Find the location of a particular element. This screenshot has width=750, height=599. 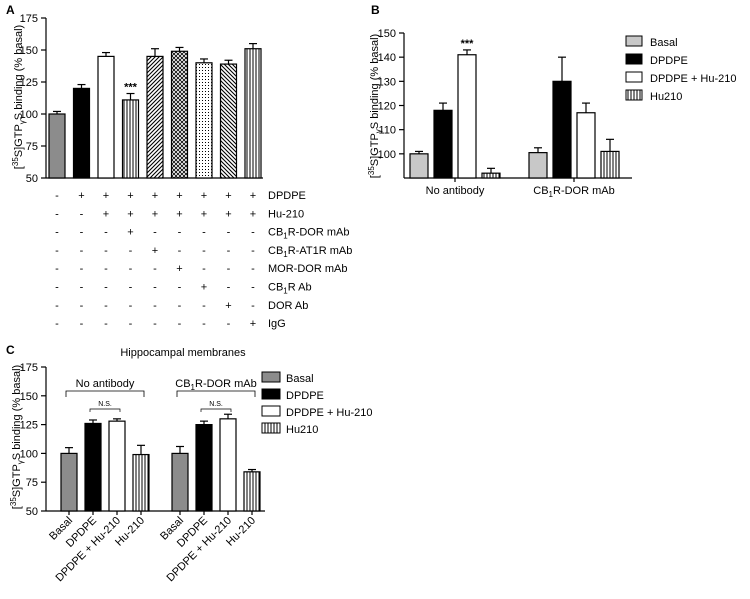

panel-a-treatment-label: CB1R Ab is located at coordinates (290, 289).